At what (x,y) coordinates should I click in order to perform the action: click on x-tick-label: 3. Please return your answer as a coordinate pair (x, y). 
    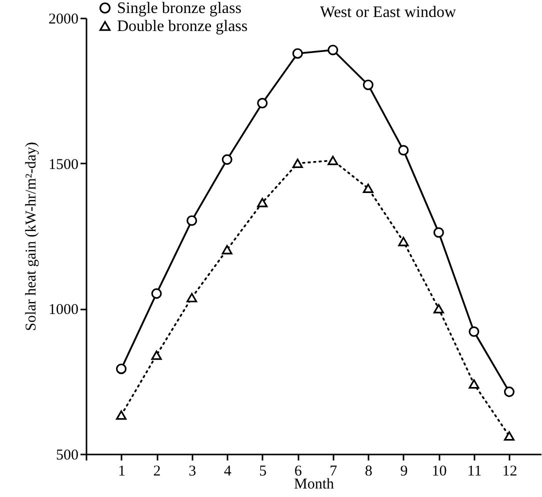
    Looking at the image, I should click on (192, 472).